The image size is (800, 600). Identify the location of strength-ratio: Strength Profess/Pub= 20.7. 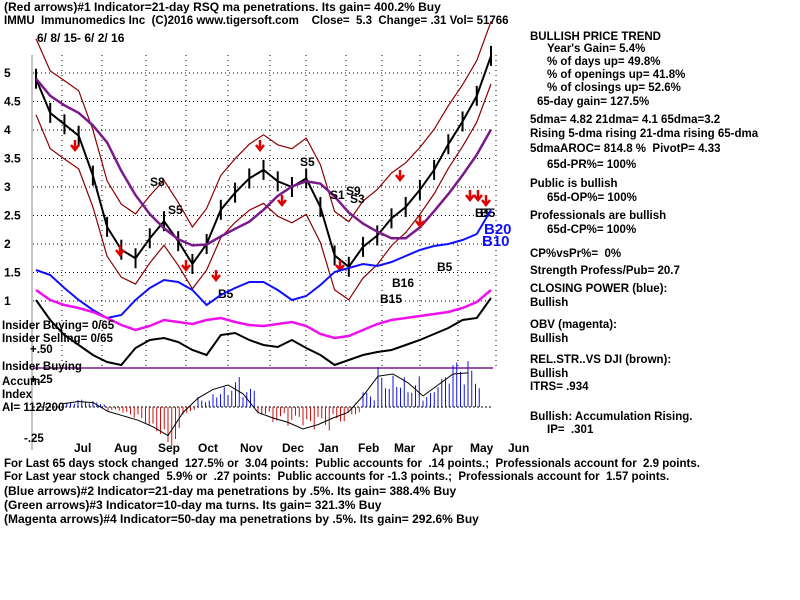
(605, 271).